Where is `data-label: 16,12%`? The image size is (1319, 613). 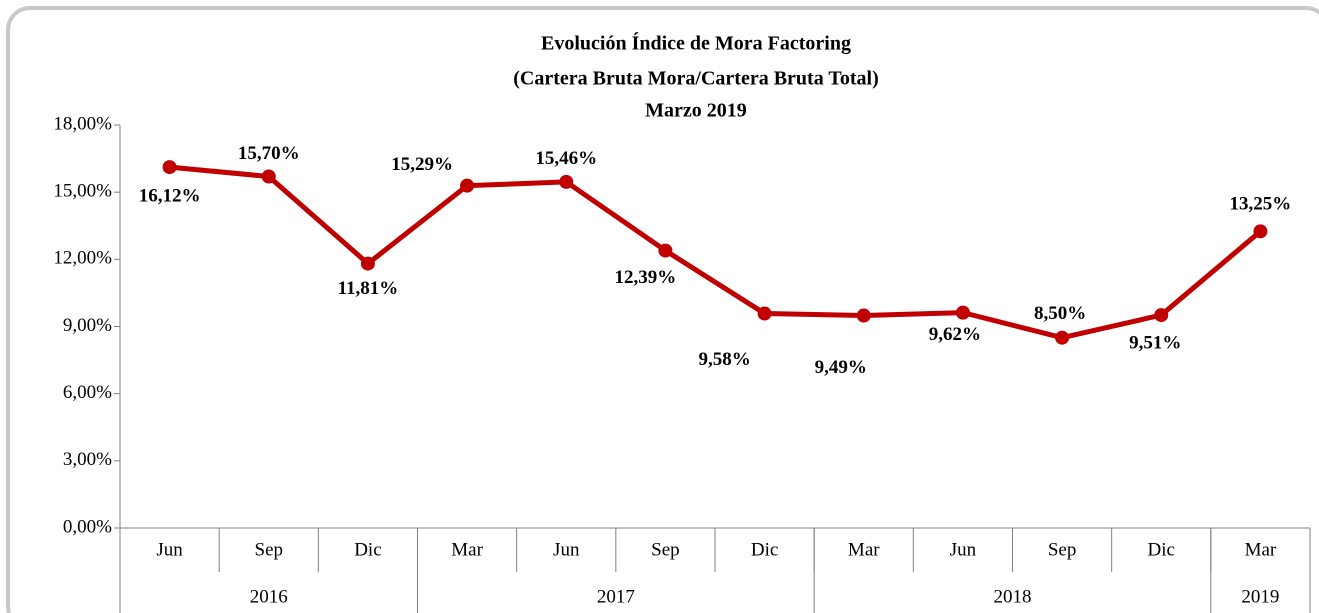
data-label: 16,12% is located at coordinates (170, 195).